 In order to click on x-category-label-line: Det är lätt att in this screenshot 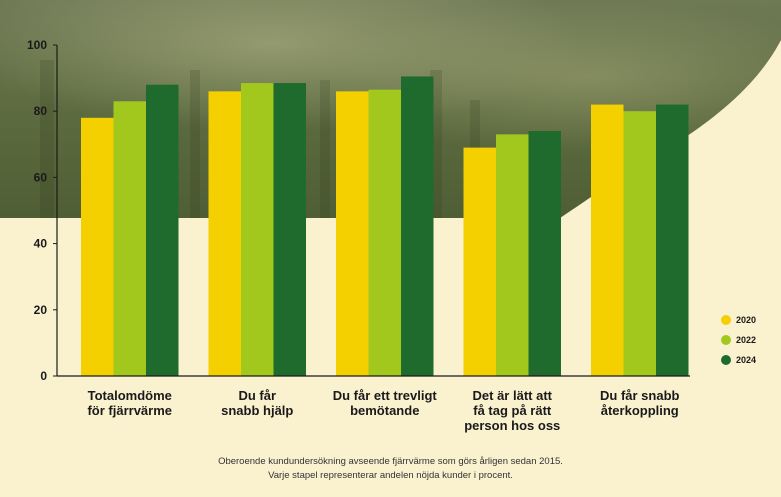, I will do `click(513, 395)`.